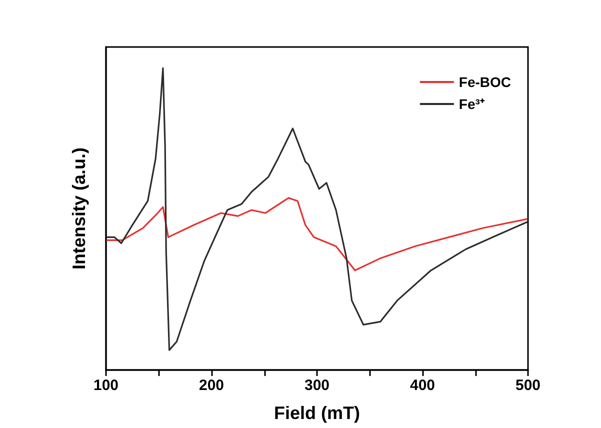 Image resolution: width=601 pixels, height=428 pixels. Describe the element at coordinates (423, 385) in the screenshot. I see `x-tick-label: 400` at that location.